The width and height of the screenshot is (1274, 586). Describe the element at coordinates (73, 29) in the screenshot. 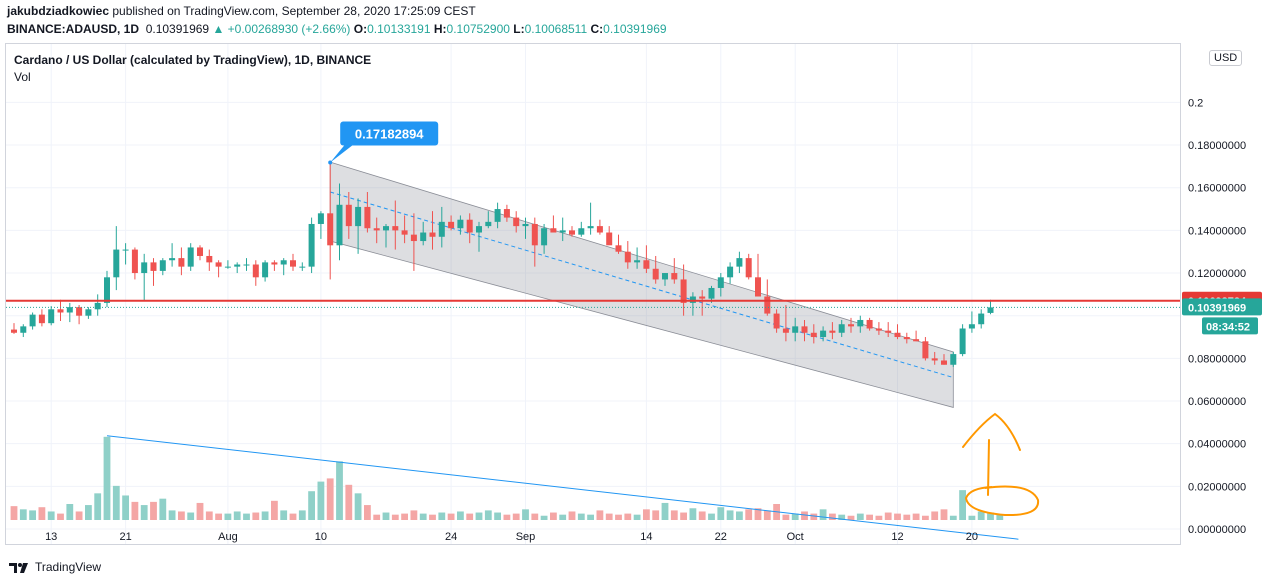

I see `symbol-label: BINANCE:ADAUSD, 1D` at that location.